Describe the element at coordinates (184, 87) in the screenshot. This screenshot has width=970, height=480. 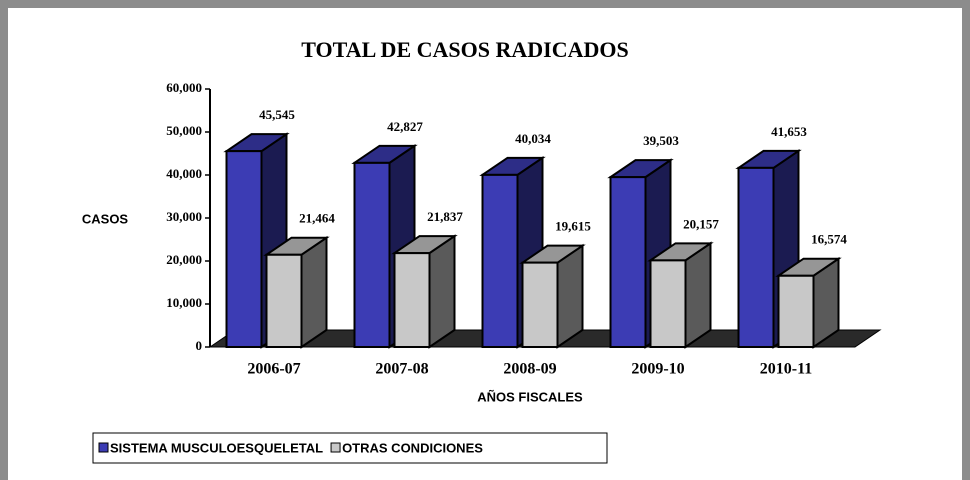
I see `y-tick-label: 60,000` at that location.